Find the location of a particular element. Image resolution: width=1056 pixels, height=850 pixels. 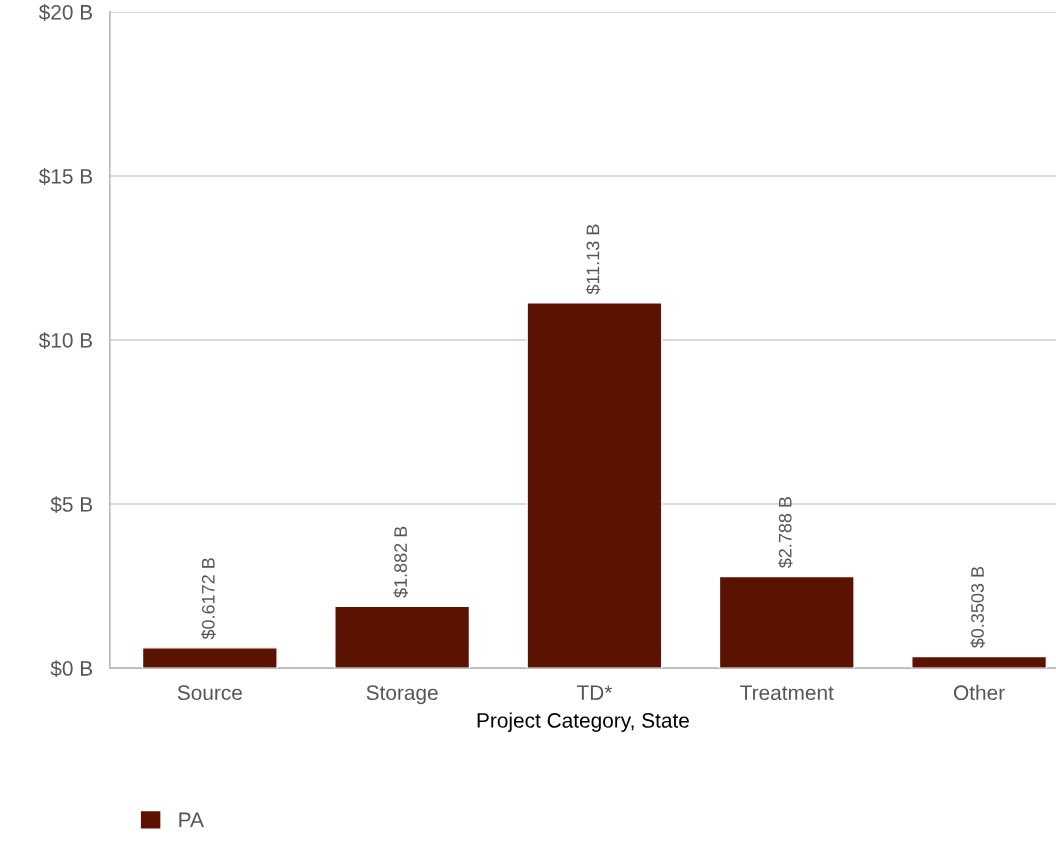

x-tick-label: Treatment is located at coordinates (787, 693).